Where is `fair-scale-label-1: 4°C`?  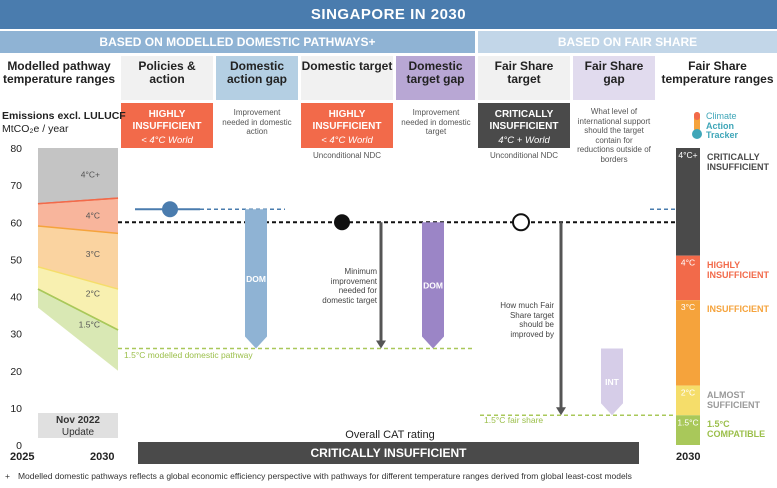
fair-scale-label-1: 4°C is located at coordinates (688, 263).